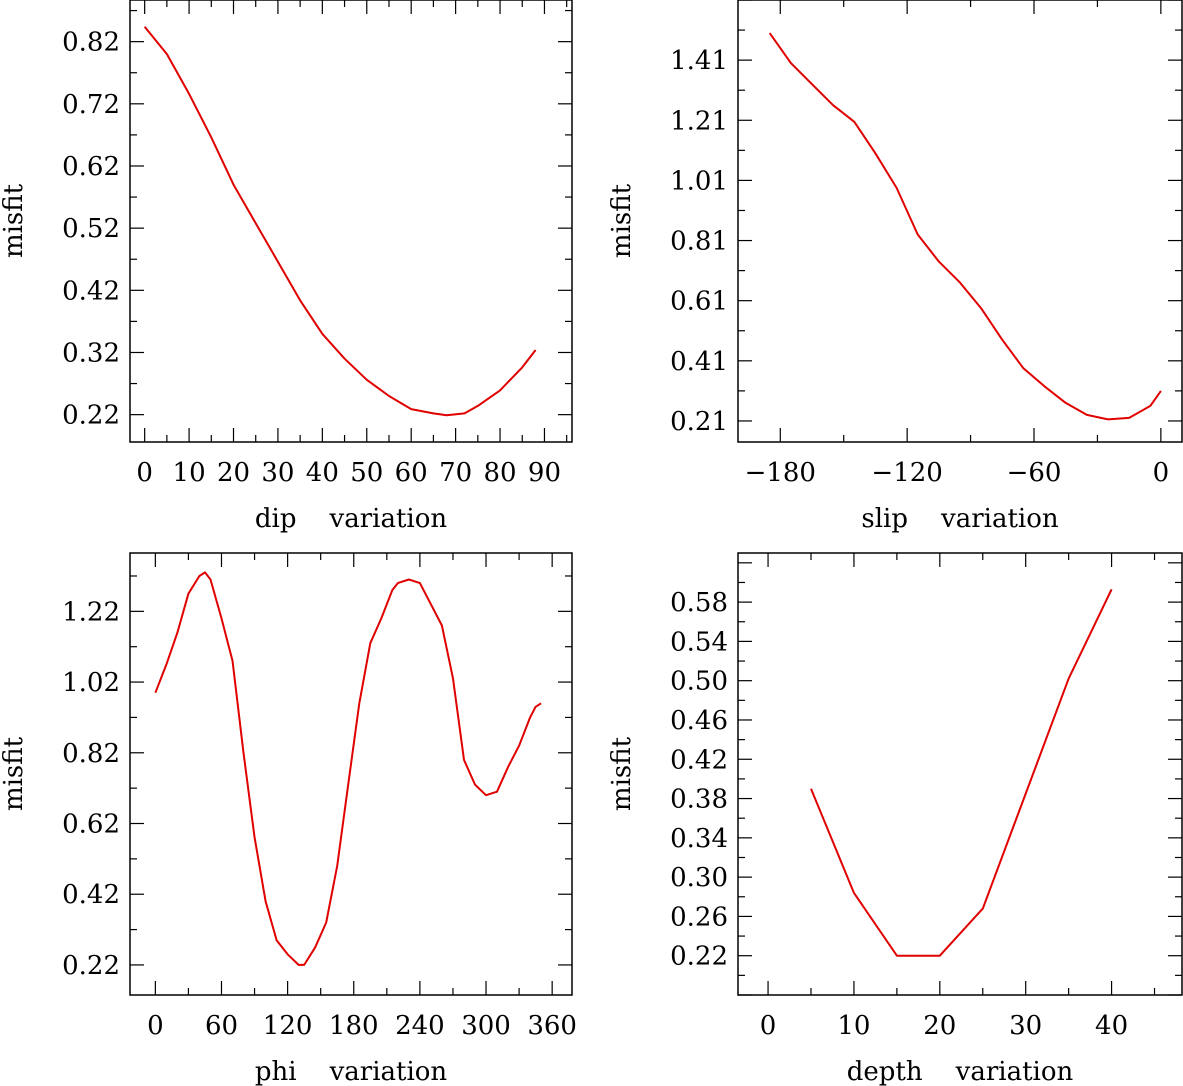 The height and width of the screenshot is (1086, 1183). I want to click on y-tick-label-depth: 0.22, so click(699, 957).